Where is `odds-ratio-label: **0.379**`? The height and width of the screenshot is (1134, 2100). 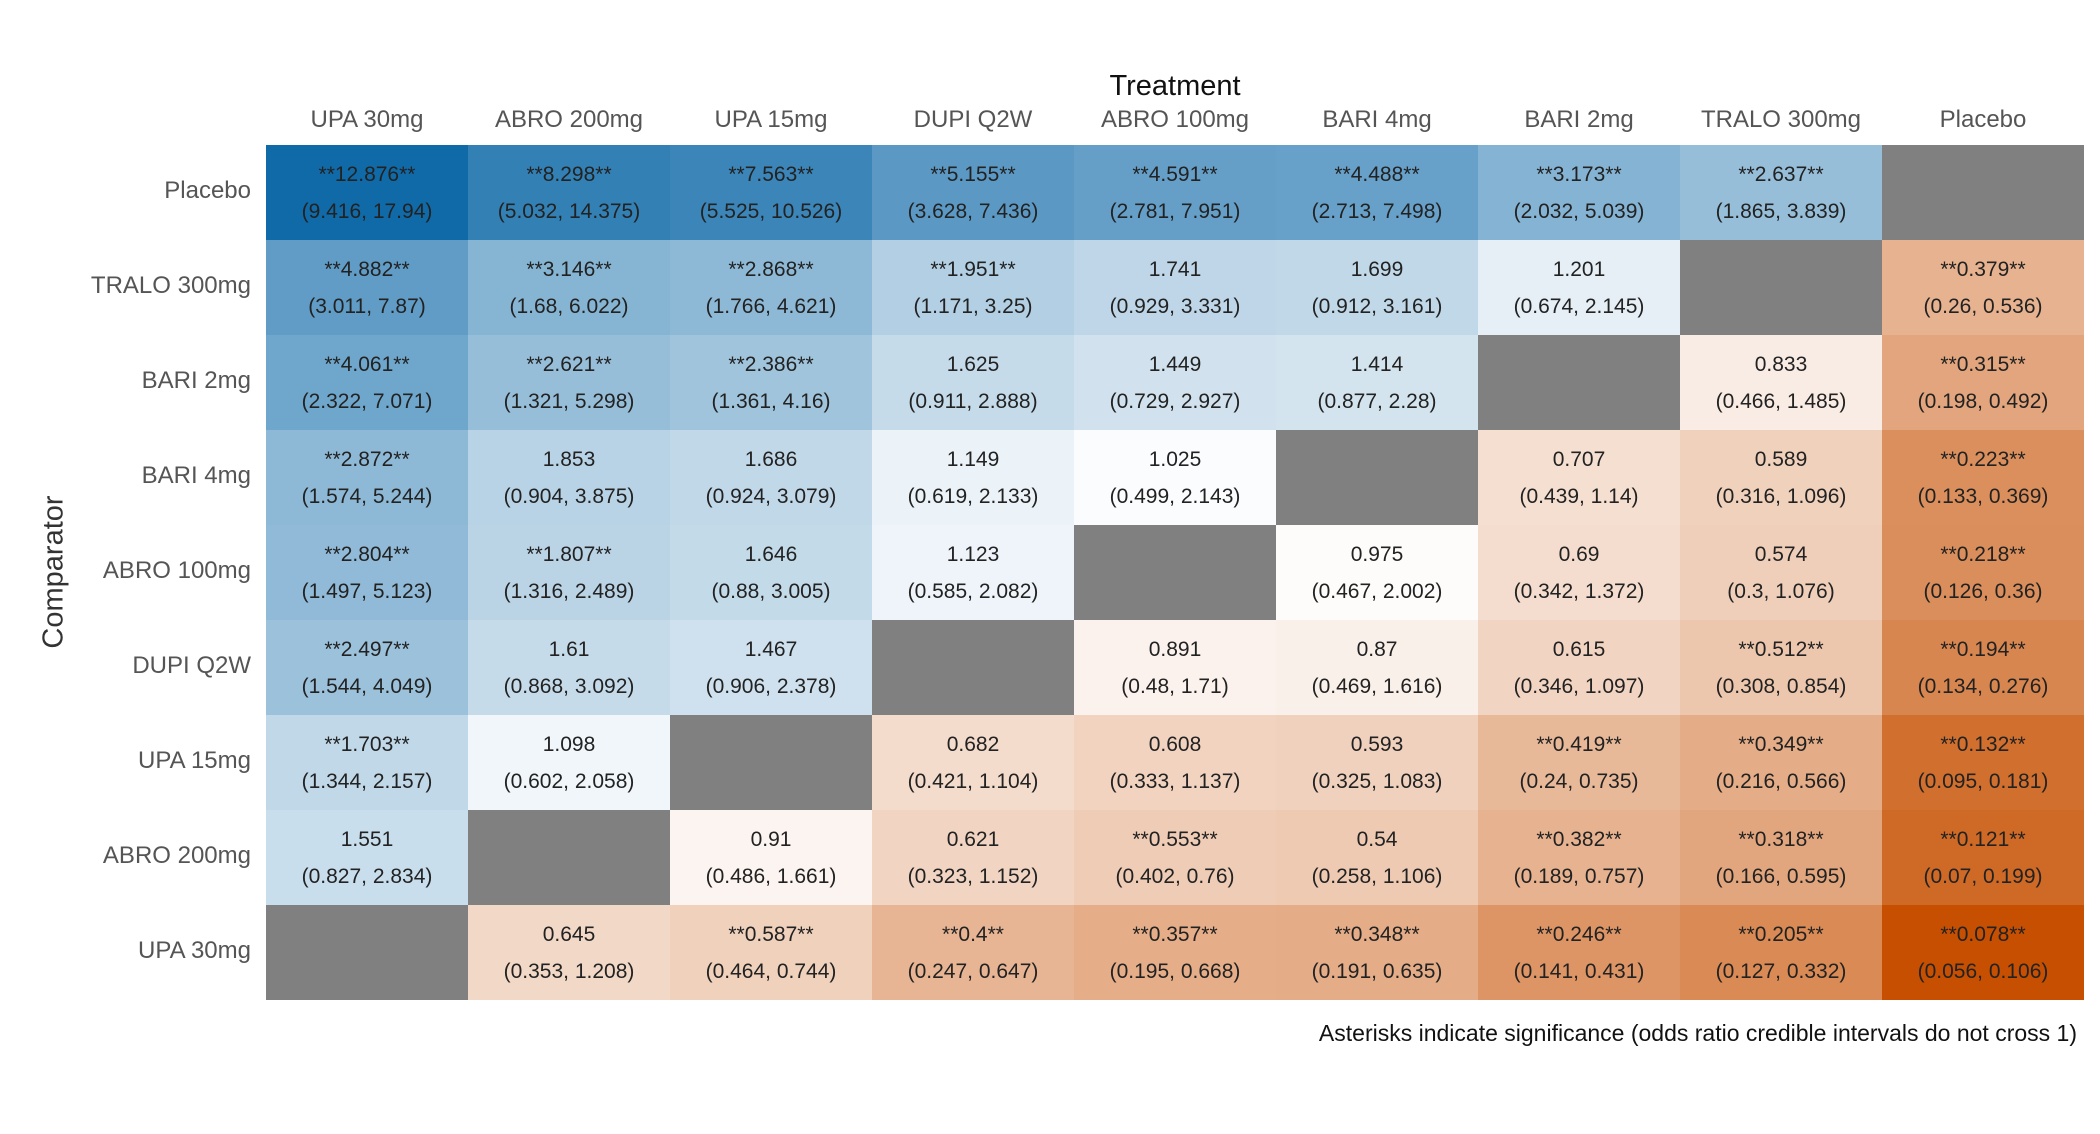
odds-ratio-label: **0.379** is located at coordinates (1983, 269).